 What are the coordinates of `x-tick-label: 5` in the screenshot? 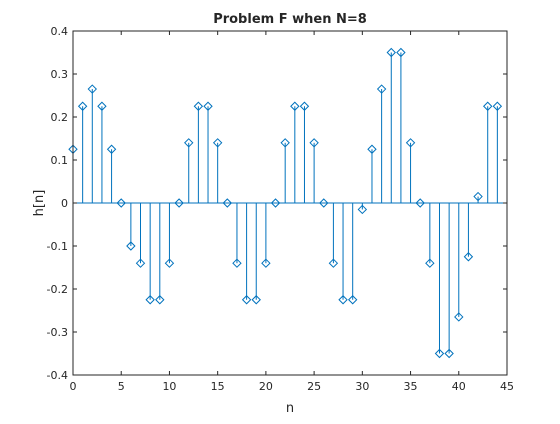 It's located at (121, 386).